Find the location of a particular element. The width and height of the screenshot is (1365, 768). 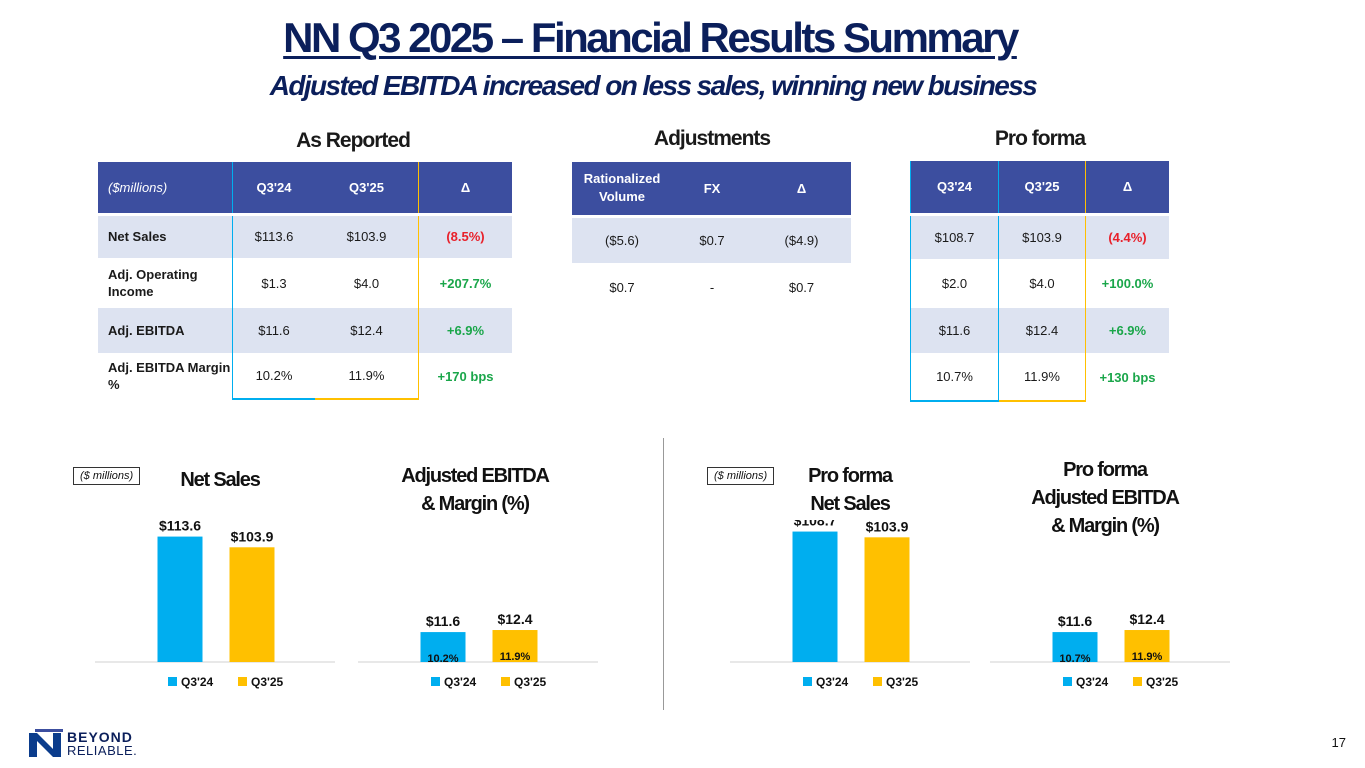

logo-mark-icon is located at coordinates (46, 743).